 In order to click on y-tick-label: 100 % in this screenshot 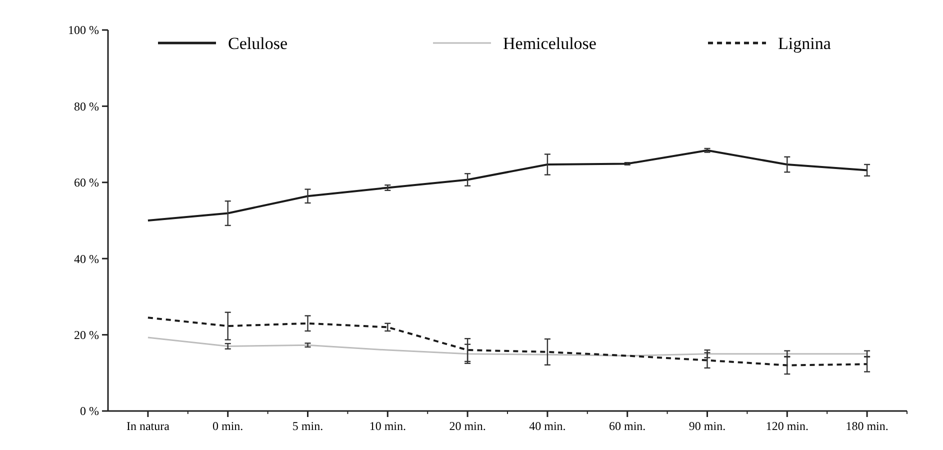, I will do `click(83, 30)`.